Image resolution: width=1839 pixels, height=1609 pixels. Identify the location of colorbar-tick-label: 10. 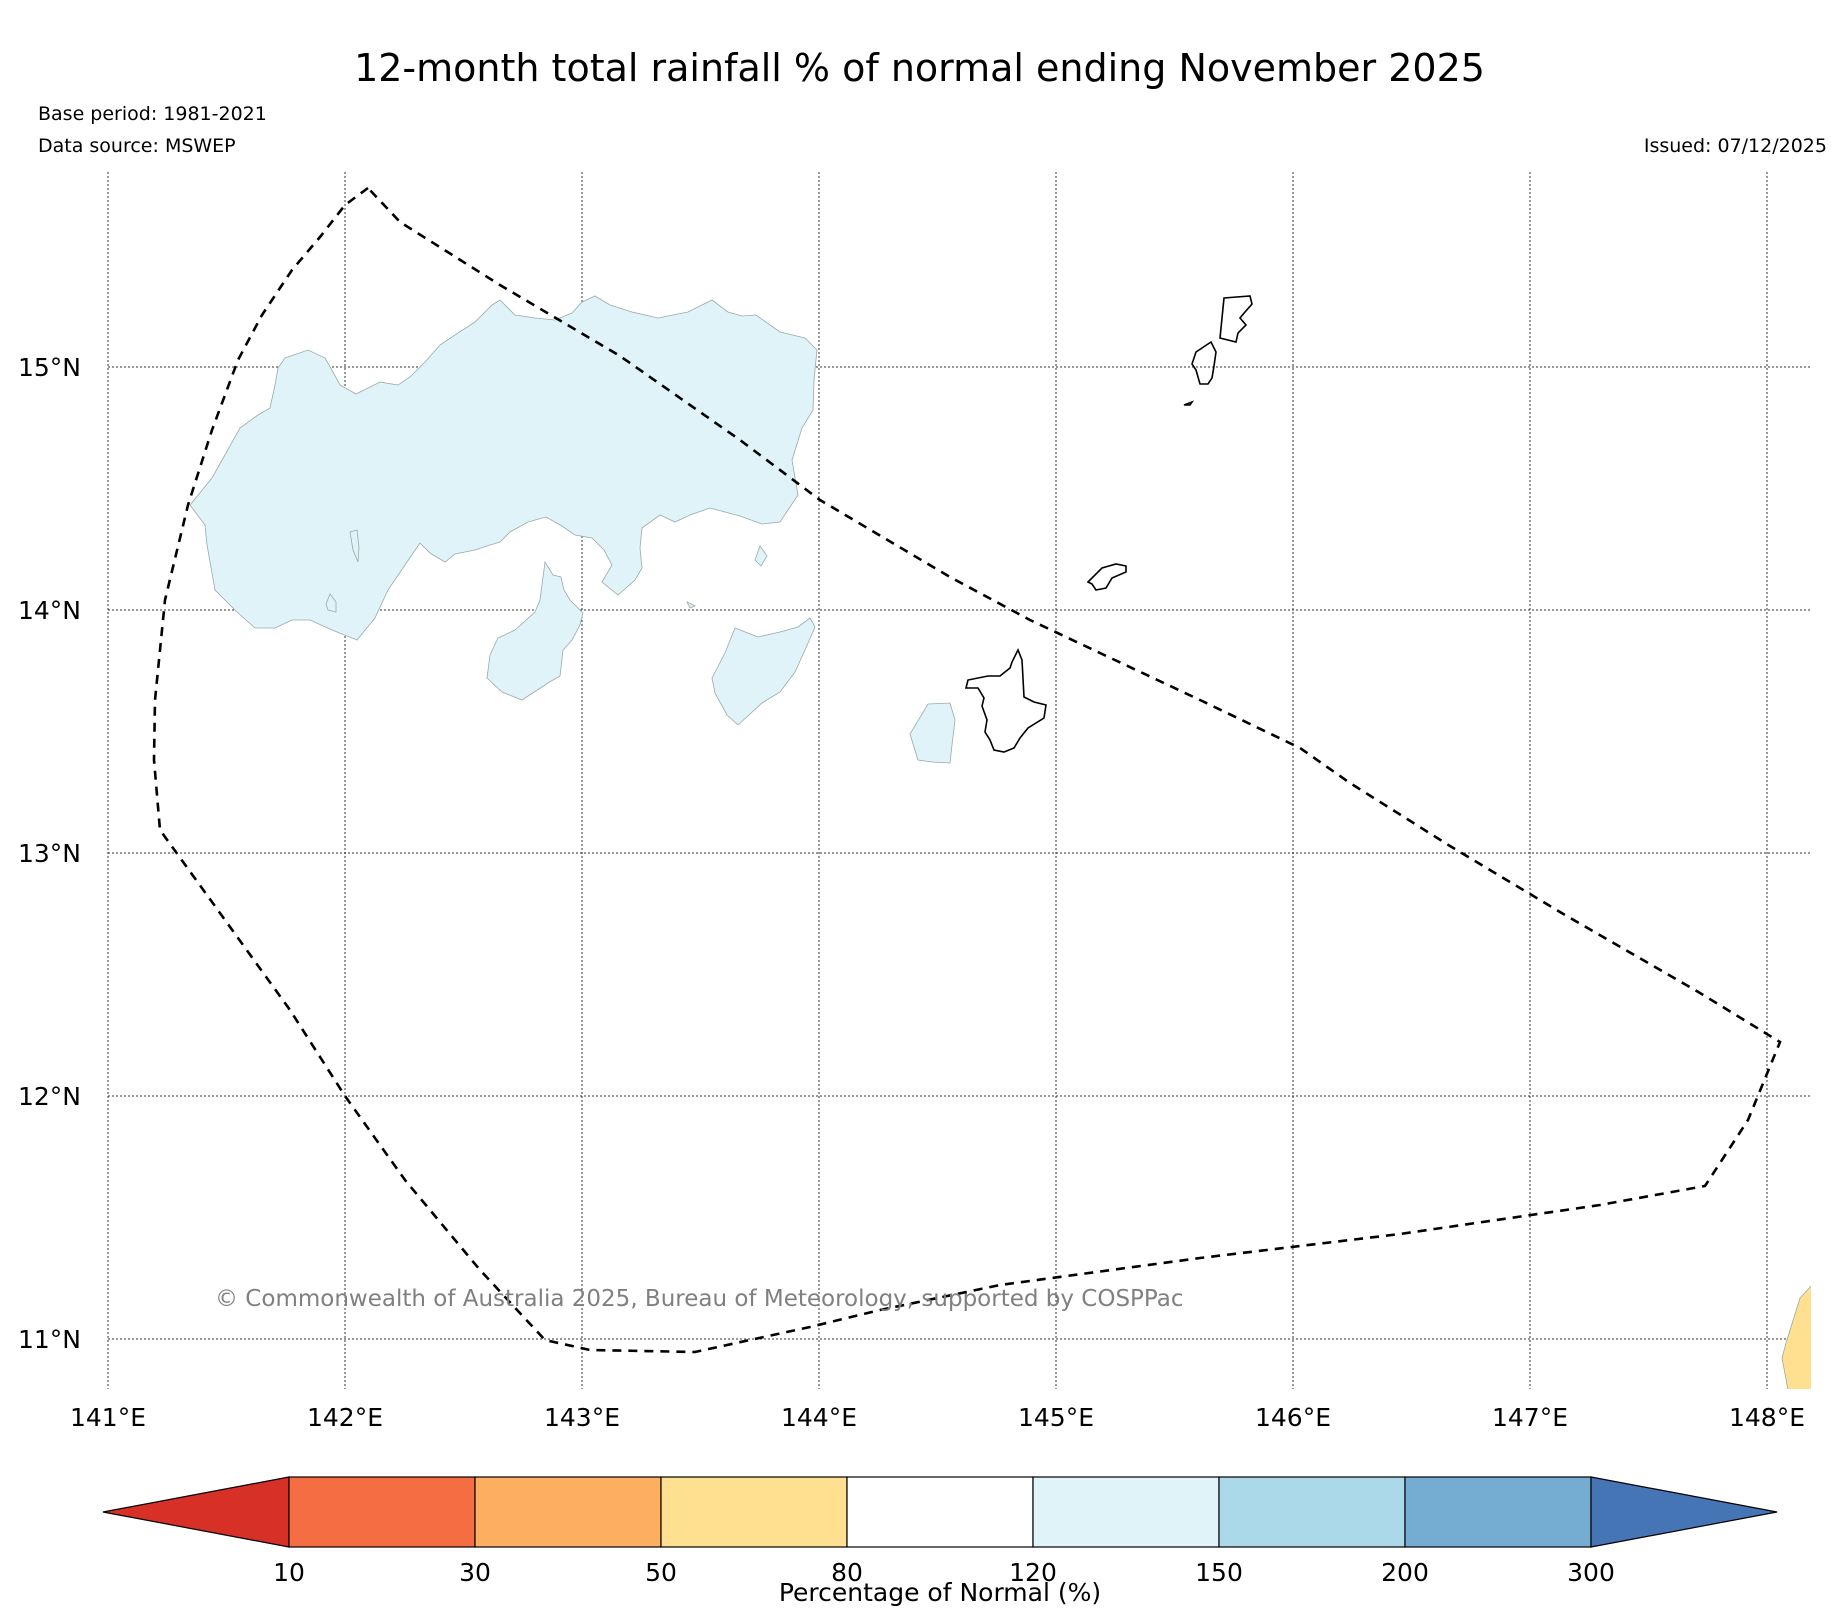
(289, 1572).